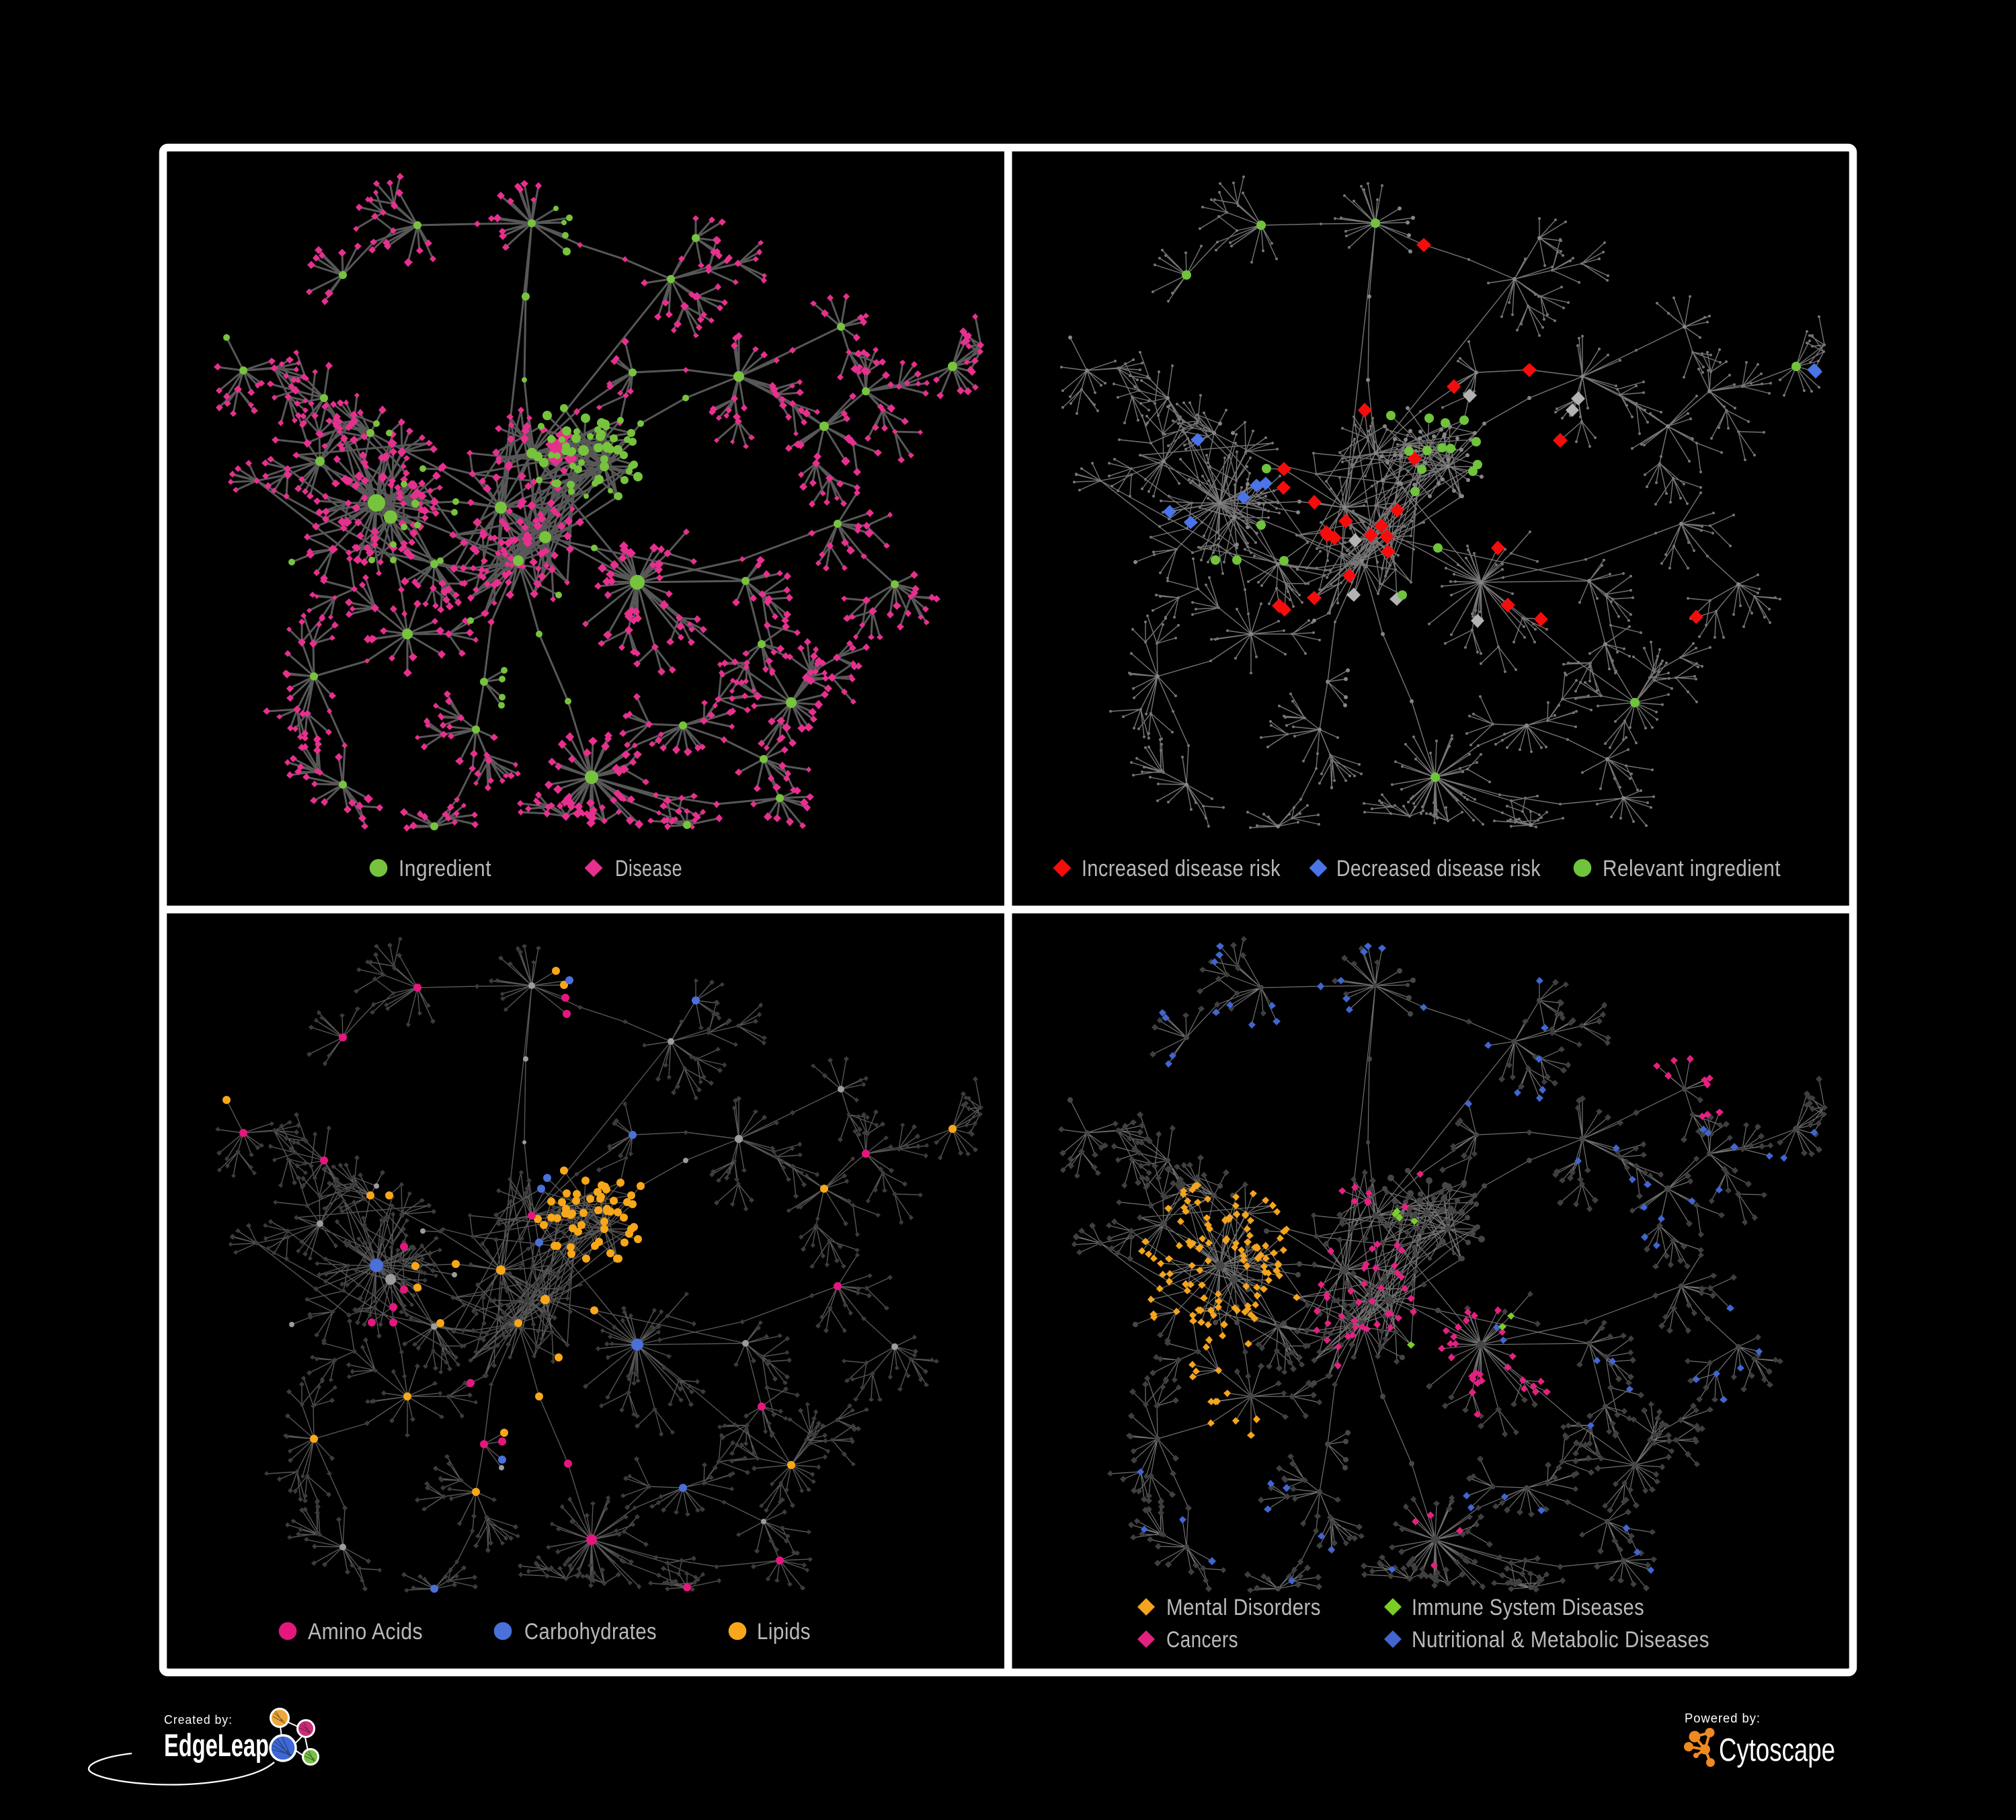  Describe the element at coordinates (1438, 868) in the screenshot. I see `svg-text: Decreased disease risk` at that location.